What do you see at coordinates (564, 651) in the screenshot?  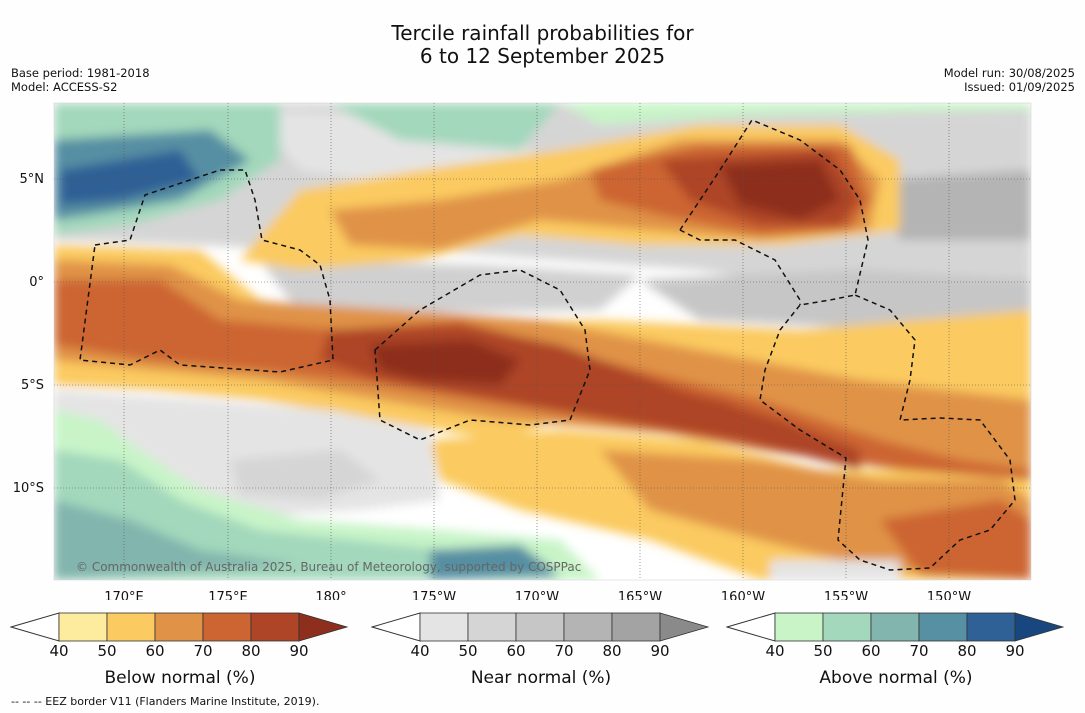 I see `legend-near-tick-70: 70` at bounding box center [564, 651].